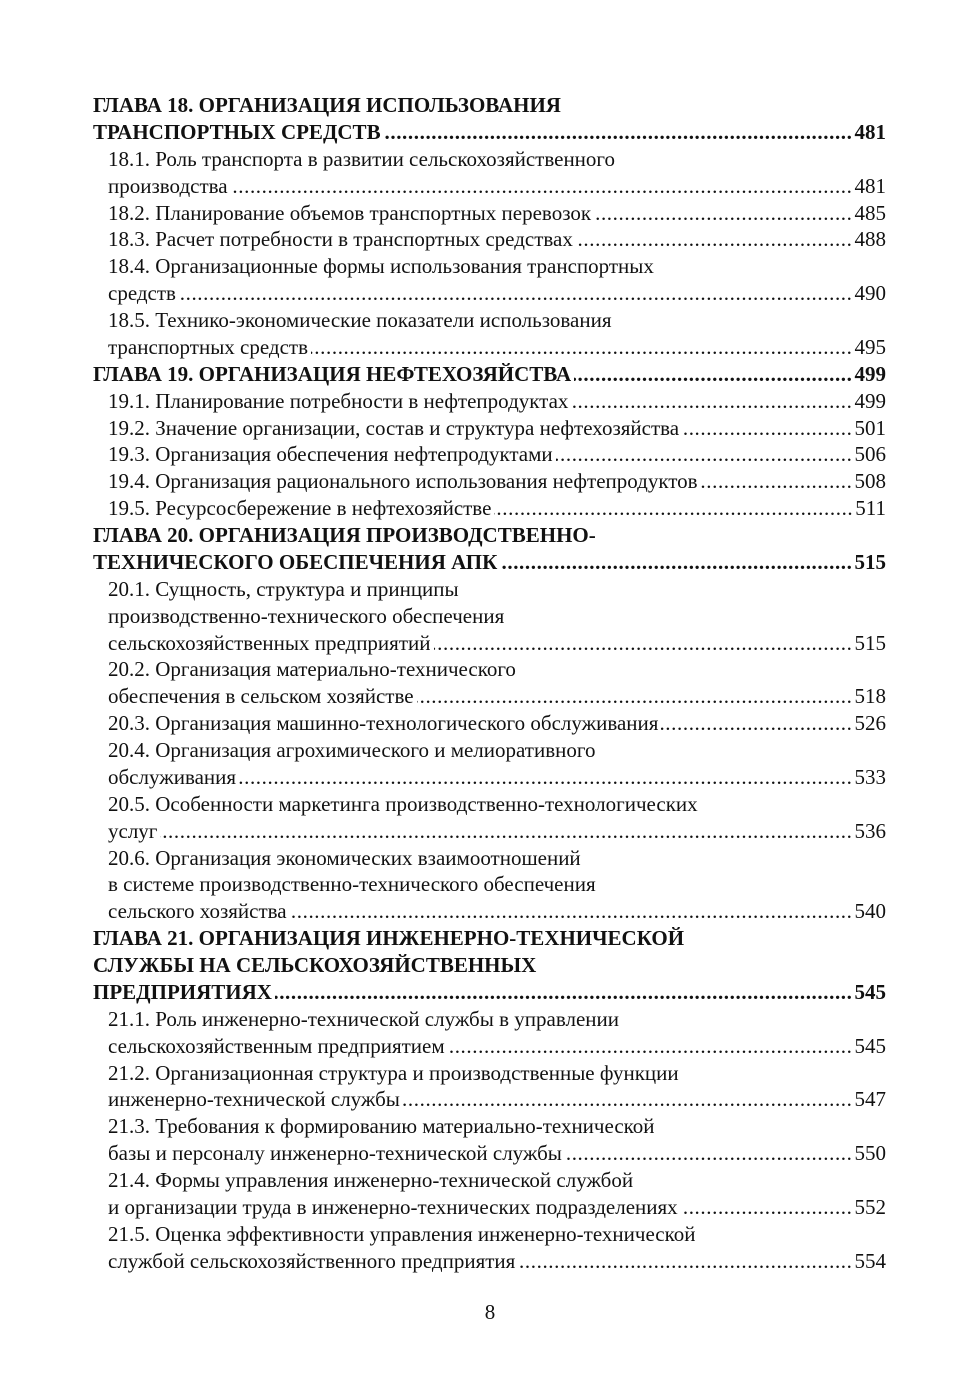 The image size is (980, 1386). What do you see at coordinates (142, 293) in the screenshot?
I see `toc-title-text: средств` at bounding box center [142, 293].